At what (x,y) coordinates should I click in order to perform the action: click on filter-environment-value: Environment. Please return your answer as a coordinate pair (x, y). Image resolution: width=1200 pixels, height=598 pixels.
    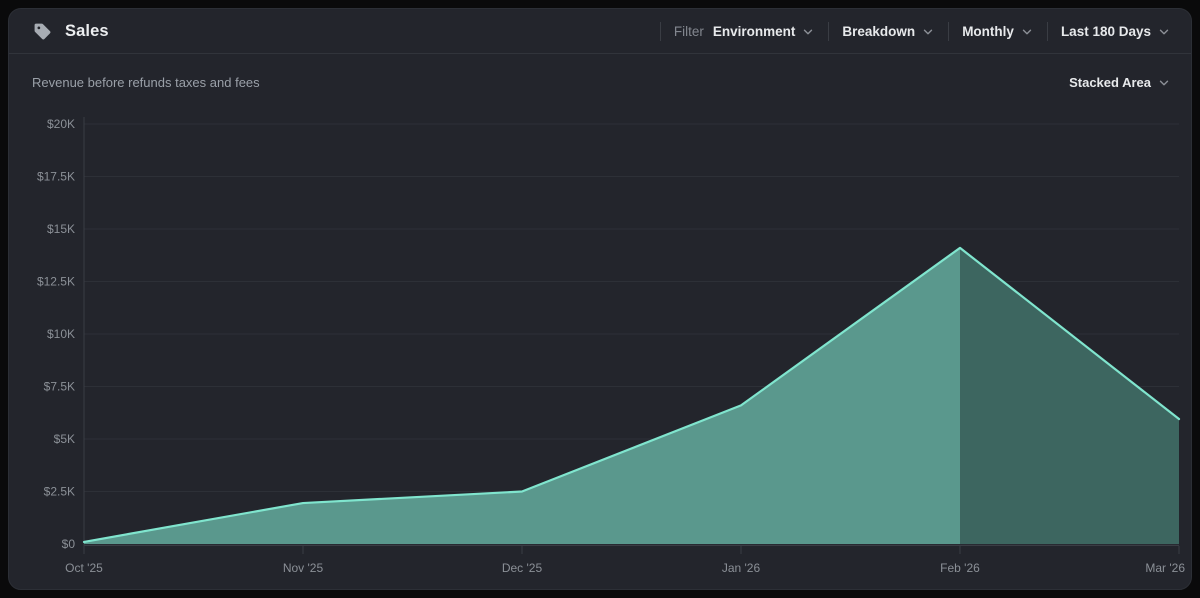
    Looking at the image, I should click on (754, 31).